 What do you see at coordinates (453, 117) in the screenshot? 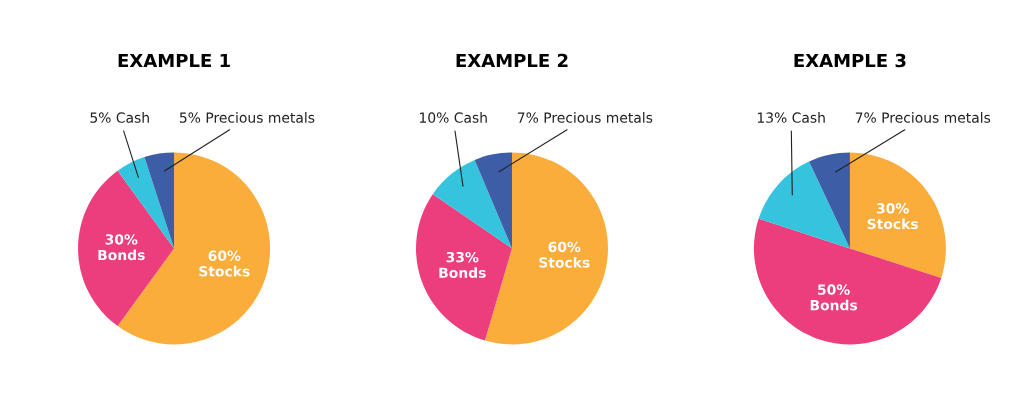
I see `slice-label: 10% Cash` at bounding box center [453, 117].